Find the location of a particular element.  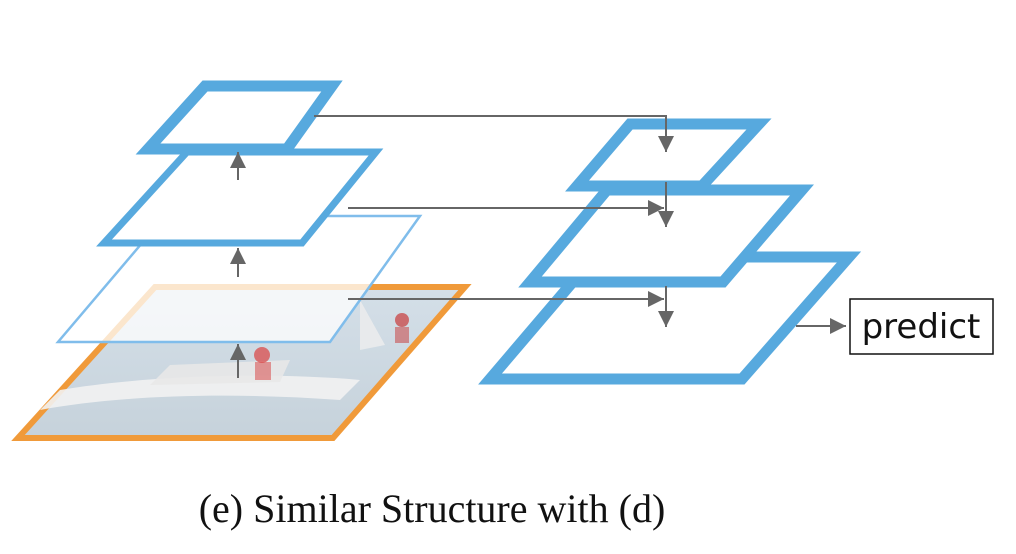

predict-box: predict is located at coordinates (921, 326).